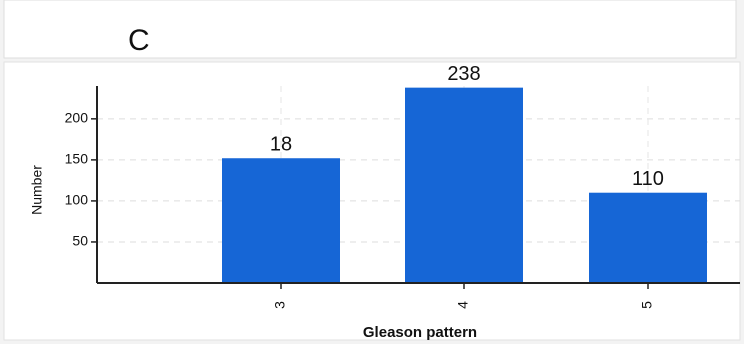 This screenshot has height=344, width=744. Describe the element at coordinates (77, 200) in the screenshot. I see `y-tick-label: 100` at that location.